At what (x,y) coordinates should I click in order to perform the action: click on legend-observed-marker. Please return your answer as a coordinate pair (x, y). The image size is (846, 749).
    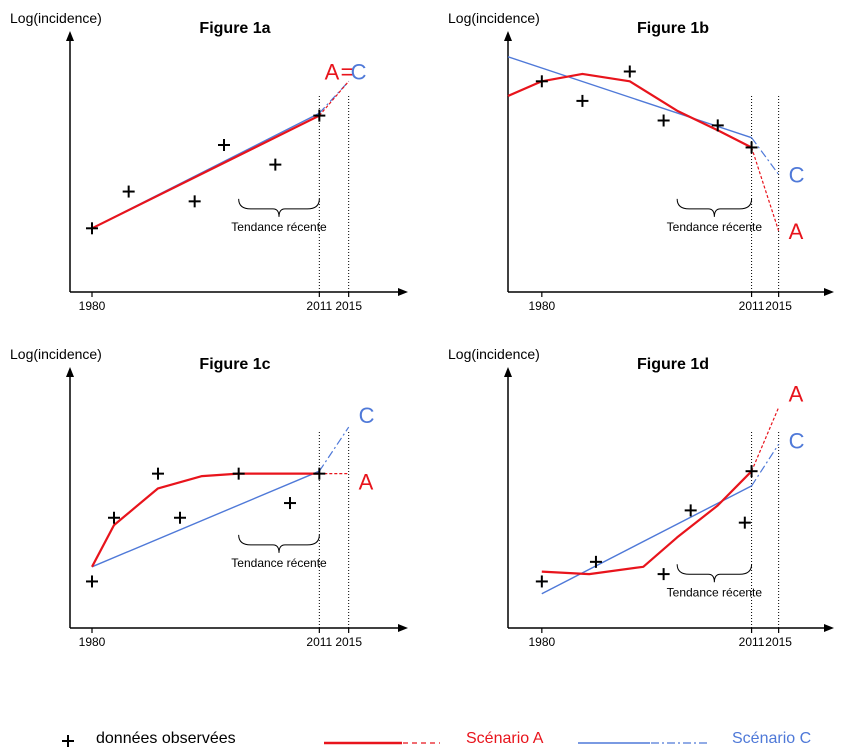
    Looking at the image, I should click on (68, 741).